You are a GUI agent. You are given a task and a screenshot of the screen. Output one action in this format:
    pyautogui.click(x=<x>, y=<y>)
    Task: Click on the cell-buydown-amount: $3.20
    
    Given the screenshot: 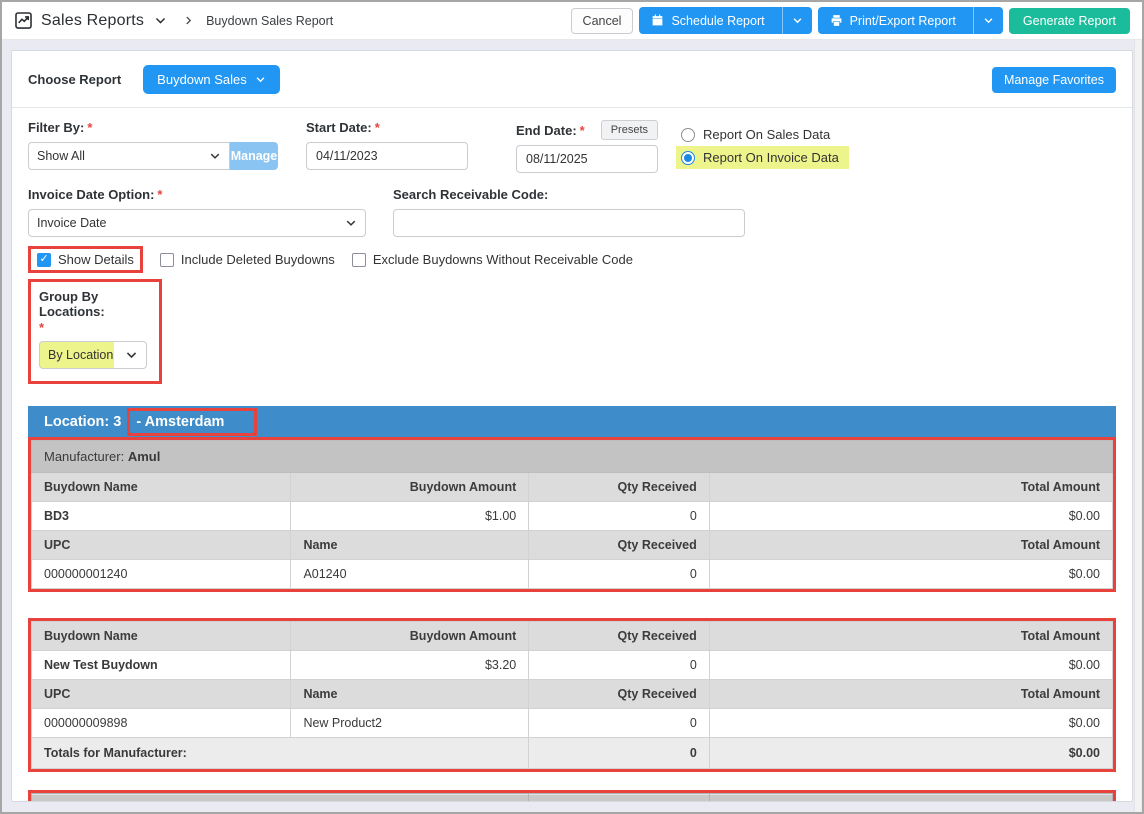 What is the action you would take?
    pyautogui.click(x=410, y=665)
    